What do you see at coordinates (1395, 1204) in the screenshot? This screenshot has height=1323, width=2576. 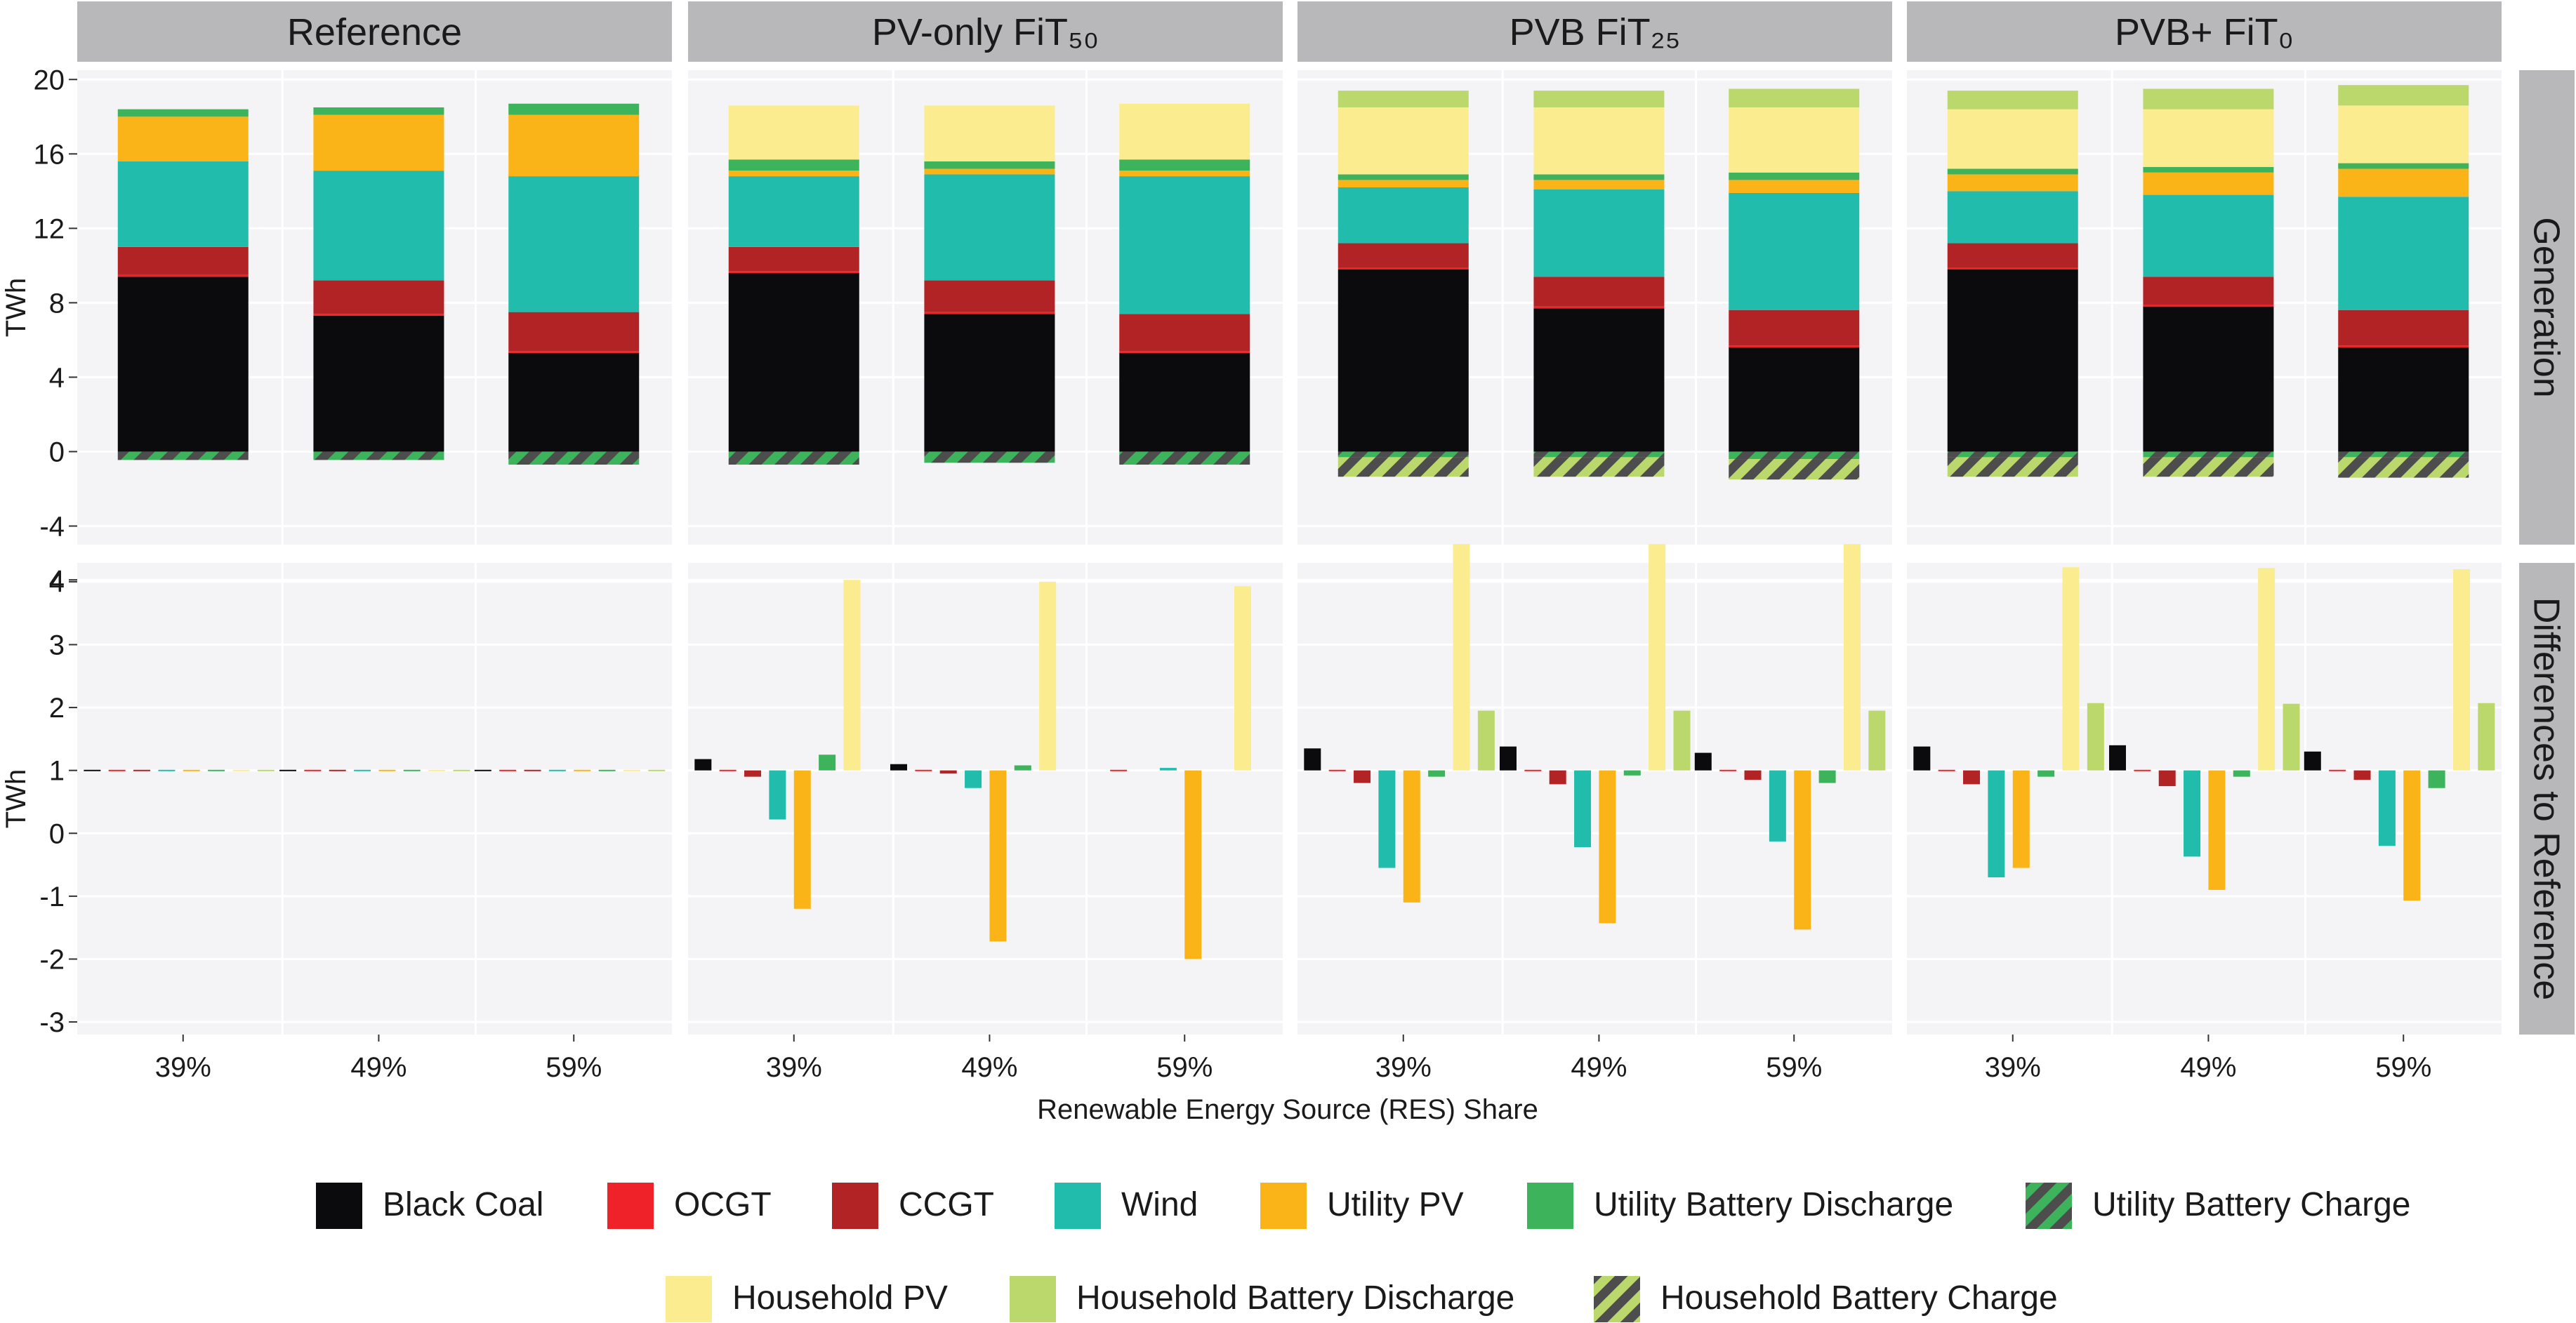 I see `legend-label: Utility PV` at bounding box center [1395, 1204].